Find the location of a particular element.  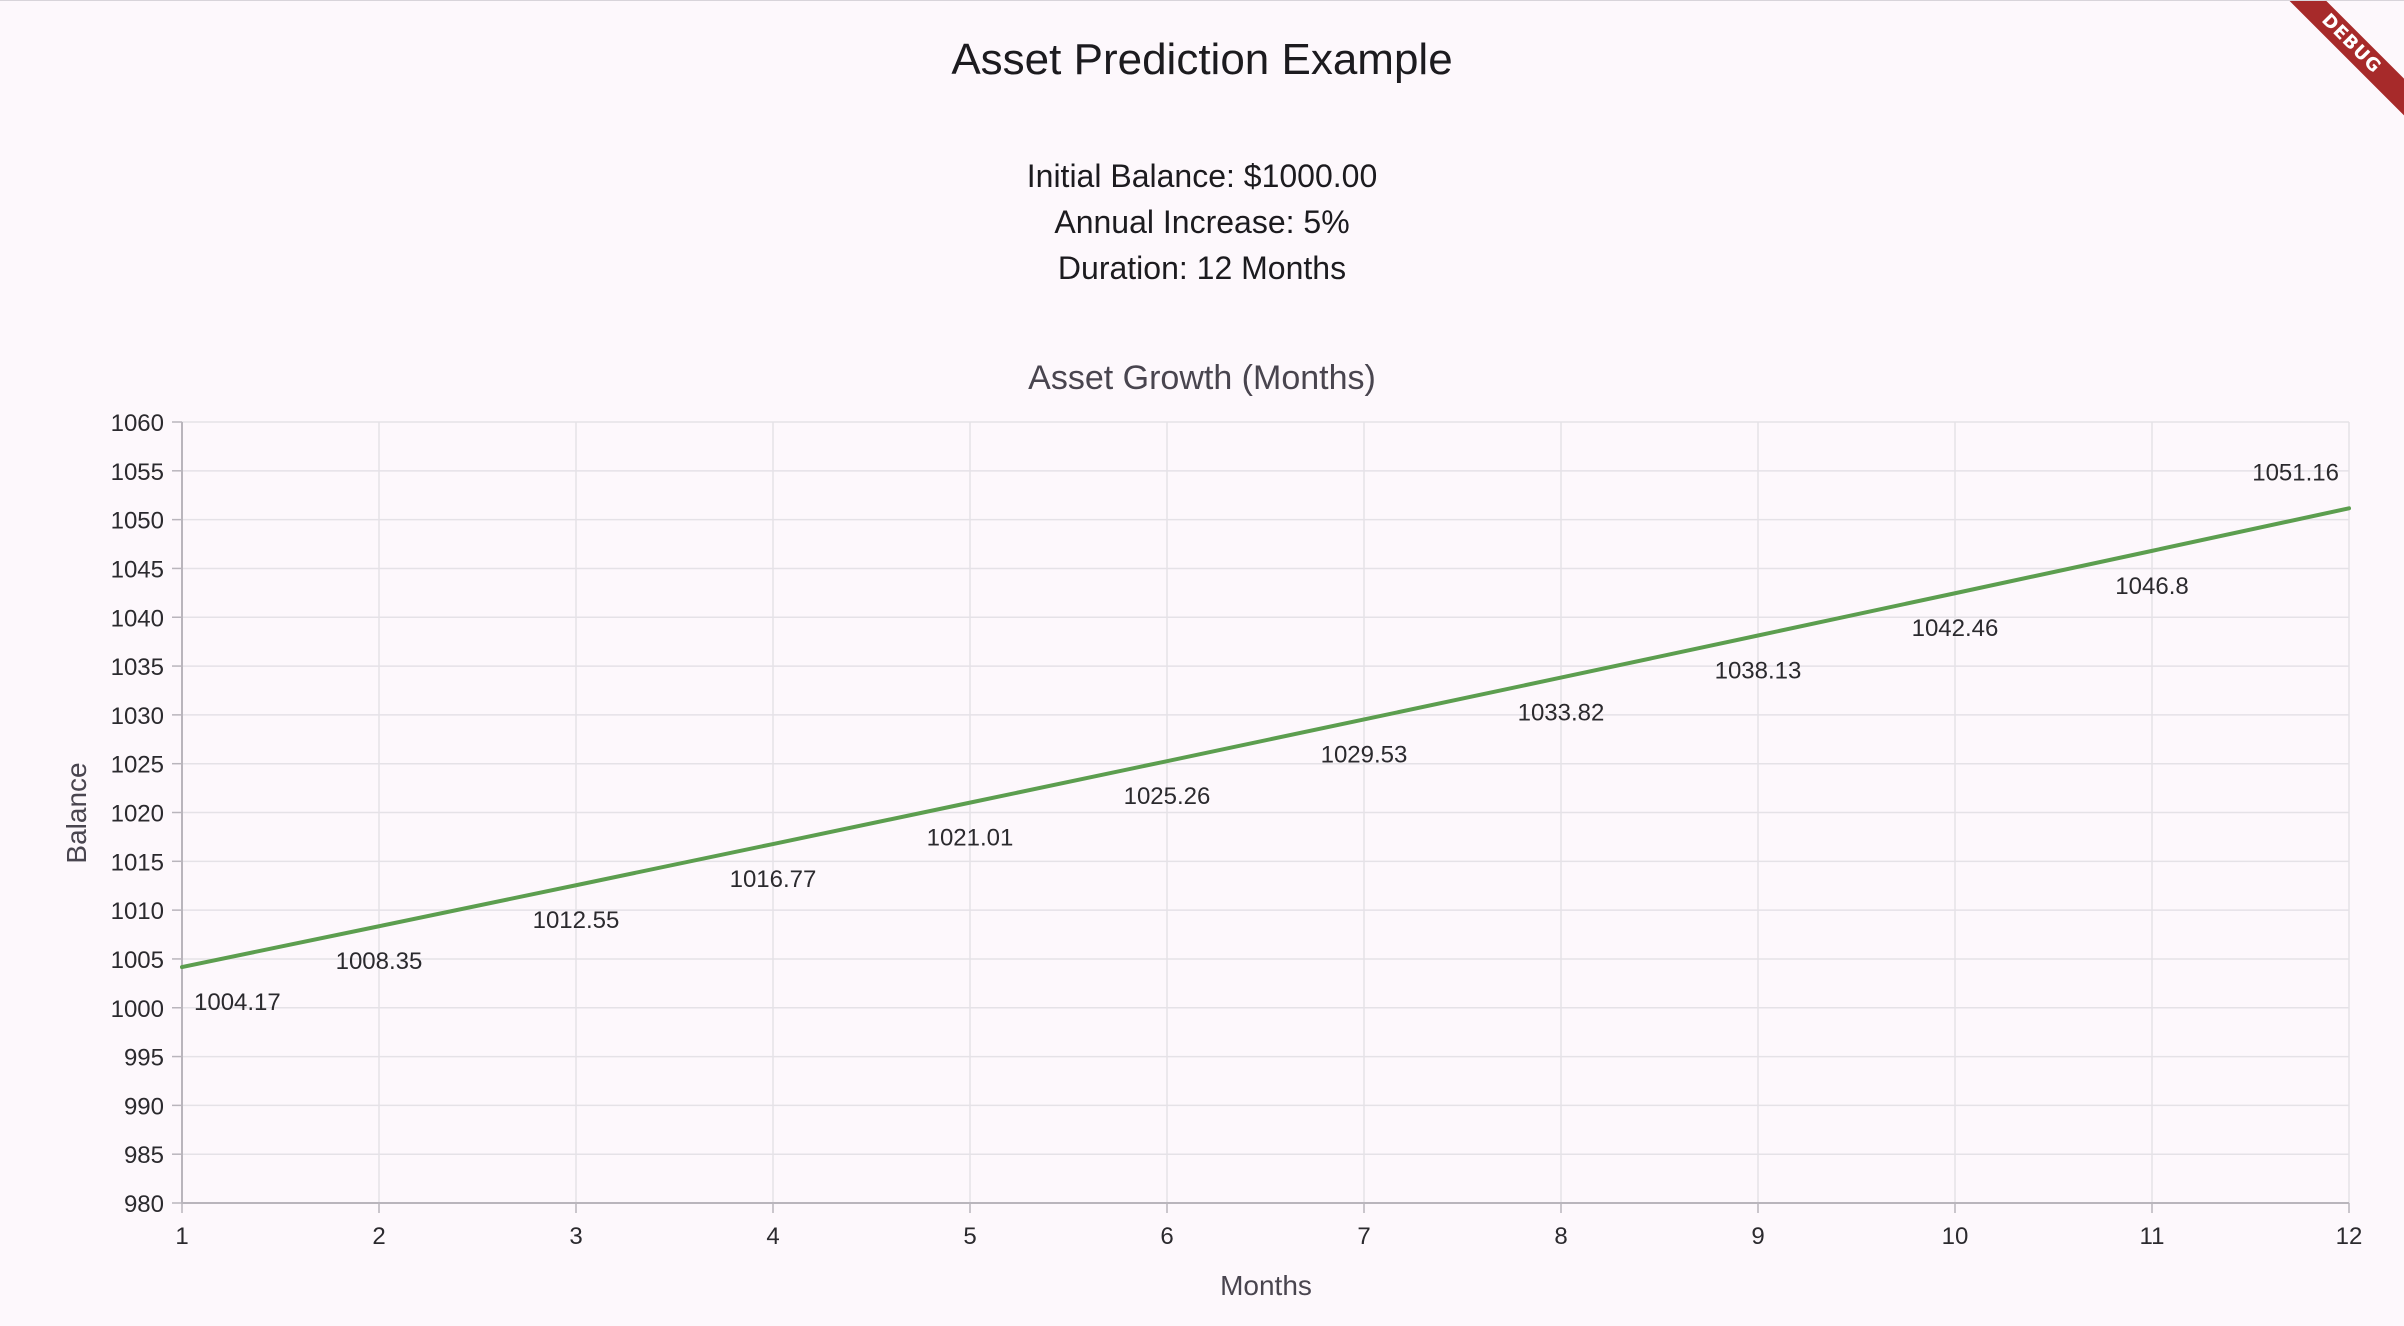

page-title: Asset Prediction Example is located at coordinates (1202, 59).